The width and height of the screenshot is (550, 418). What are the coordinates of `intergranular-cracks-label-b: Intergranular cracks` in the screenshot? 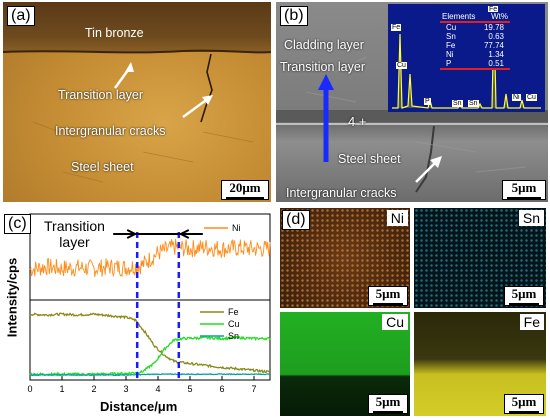 It's located at (341, 193).